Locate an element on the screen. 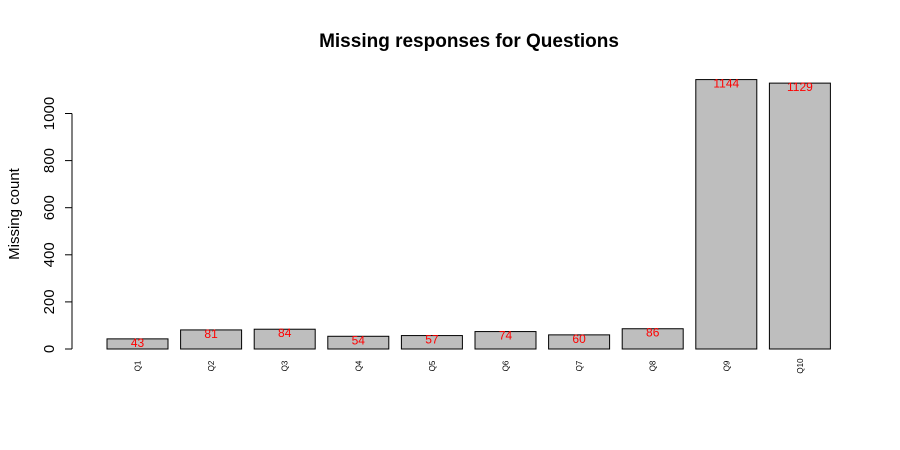 The image size is (900, 450). value-label-q8: 86 is located at coordinates (653, 333).